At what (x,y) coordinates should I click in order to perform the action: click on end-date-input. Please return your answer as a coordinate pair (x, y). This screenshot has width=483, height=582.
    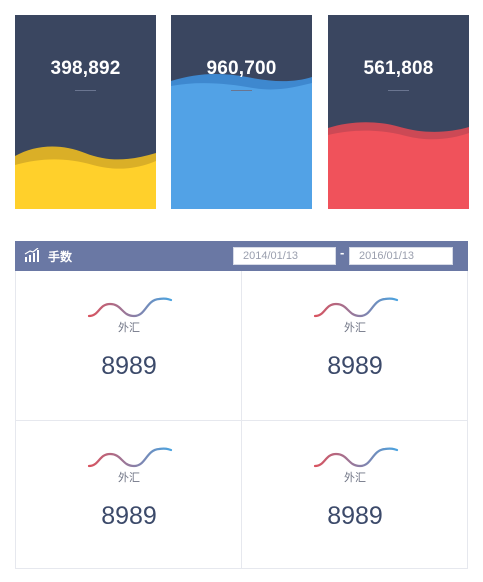
    Looking at the image, I should click on (401, 256).